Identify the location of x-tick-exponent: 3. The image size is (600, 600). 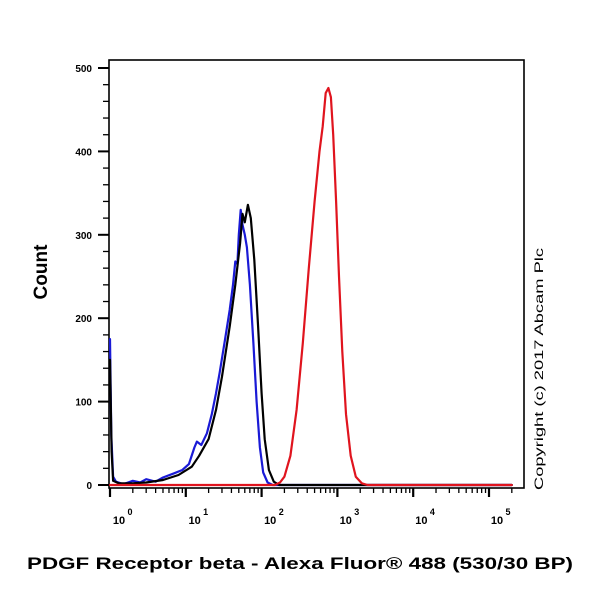
(356, 512).